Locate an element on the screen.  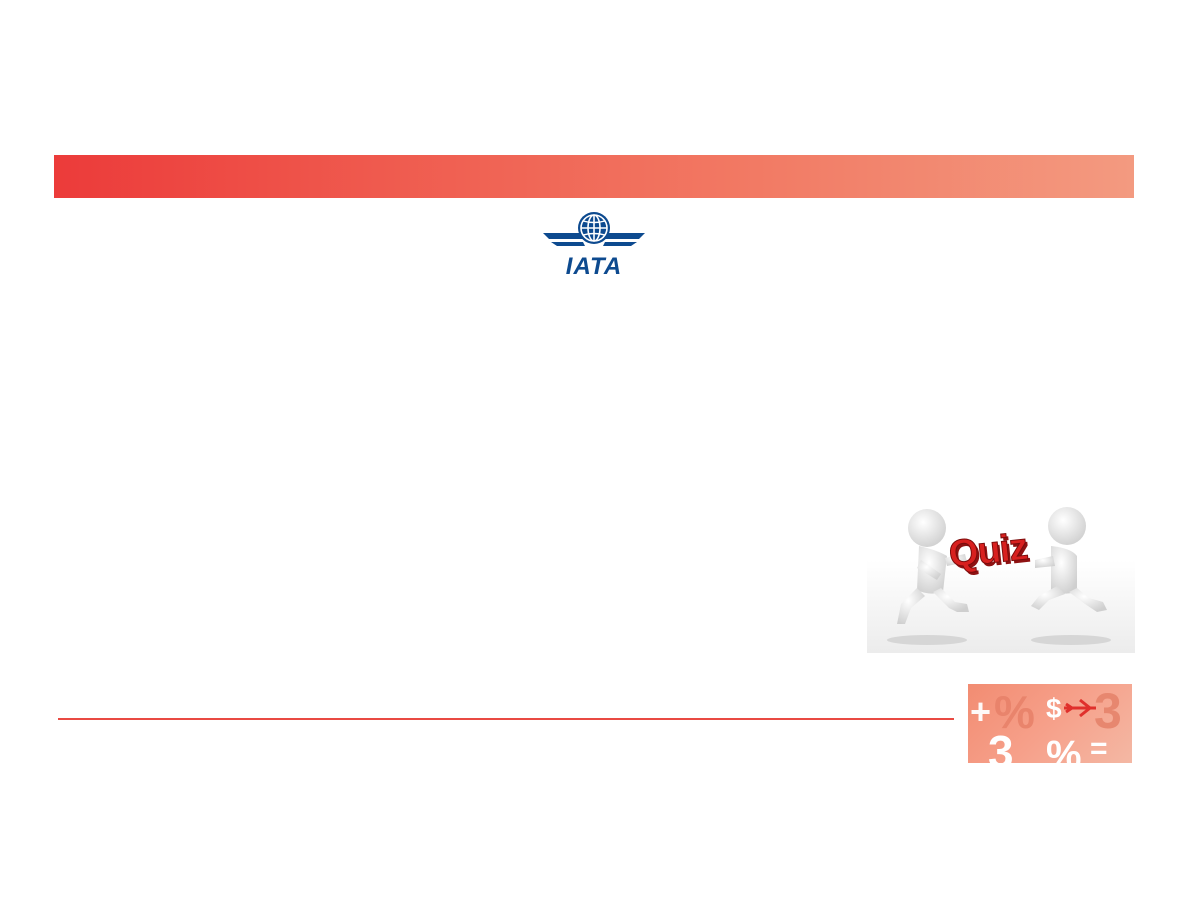
math-symbols-badge: + % $ 3 3 % = is located at coordinates (1050, 723).